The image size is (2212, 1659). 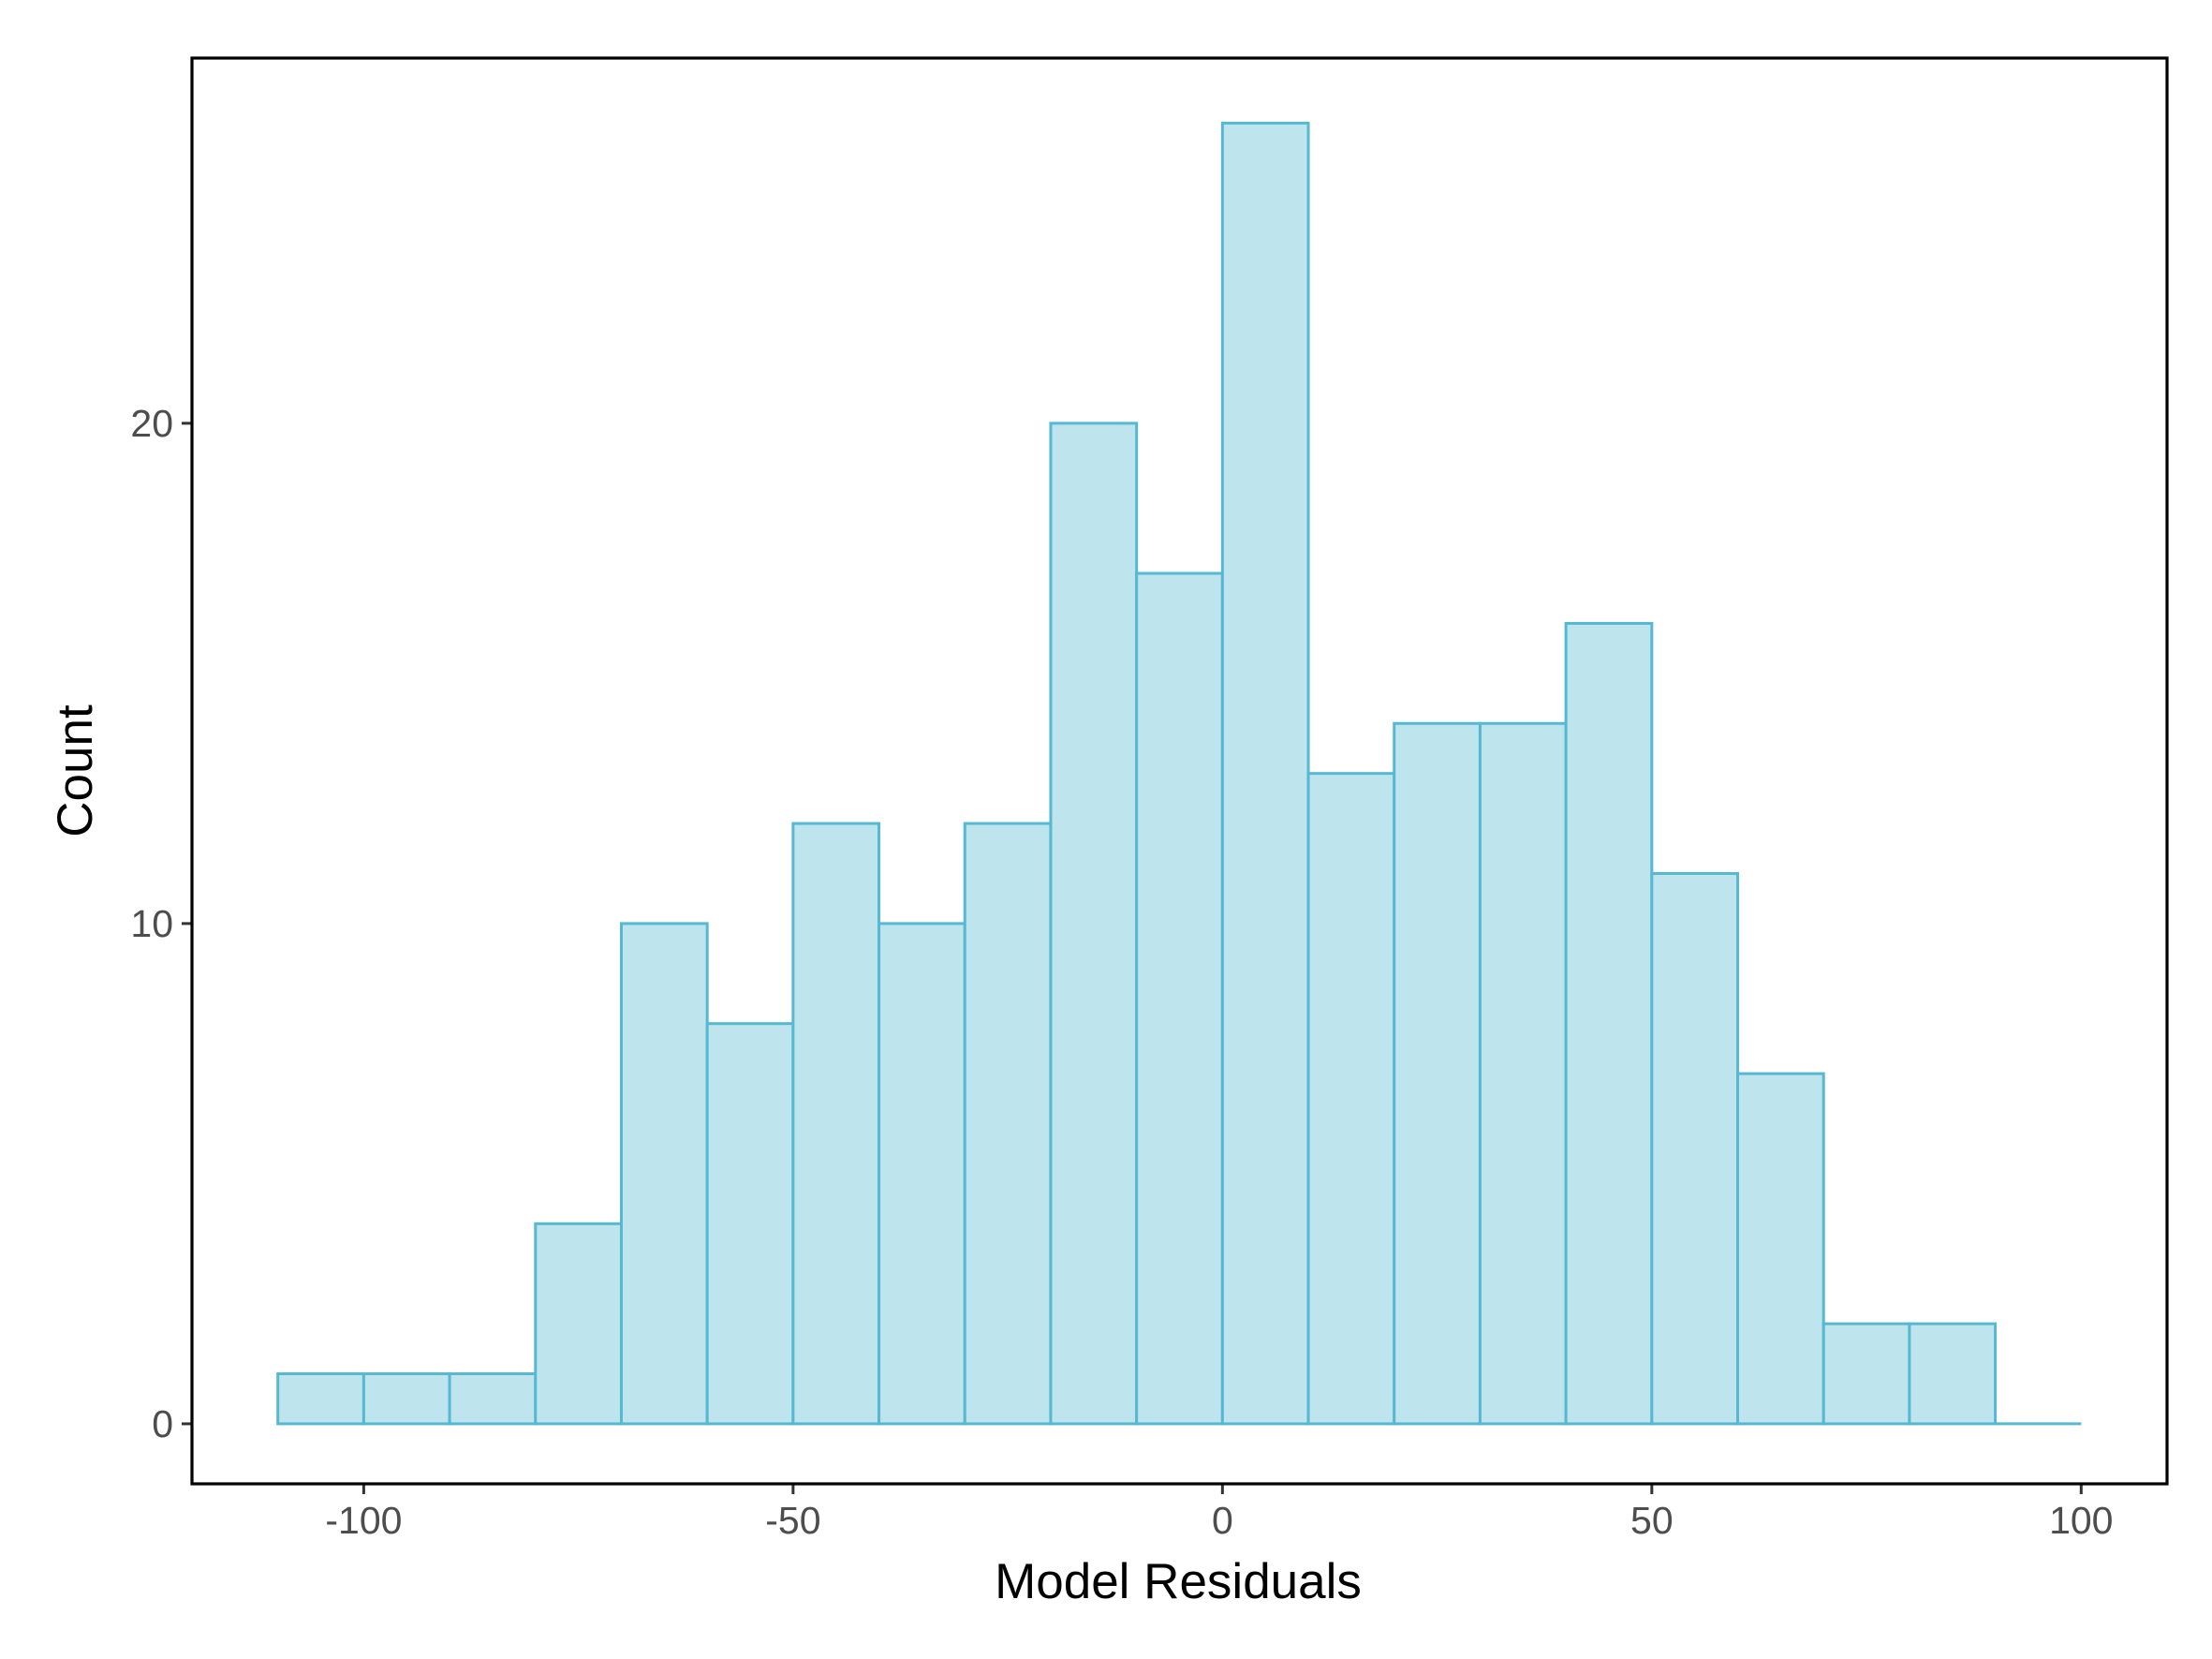 I want to click on y-tick-label: 0, so click(x=162, y=1423).